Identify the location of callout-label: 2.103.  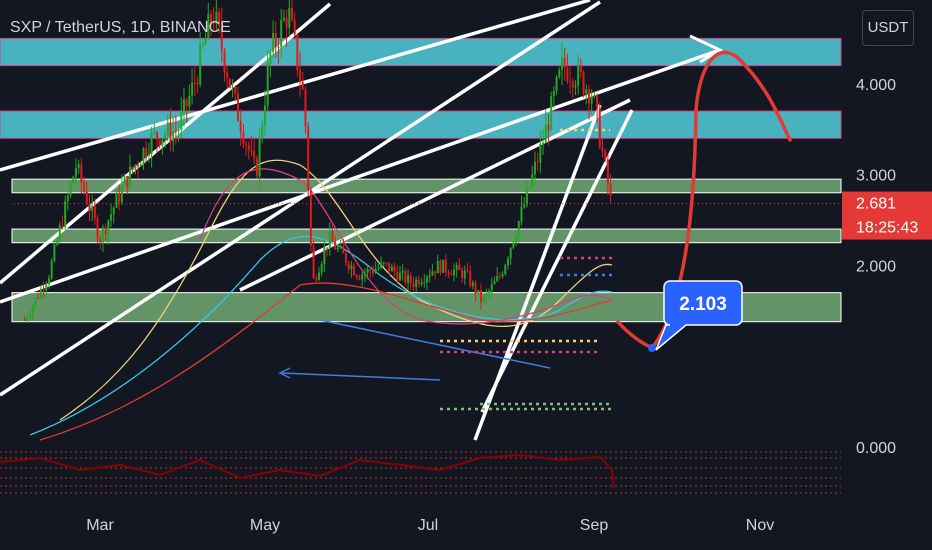
(703, 304).